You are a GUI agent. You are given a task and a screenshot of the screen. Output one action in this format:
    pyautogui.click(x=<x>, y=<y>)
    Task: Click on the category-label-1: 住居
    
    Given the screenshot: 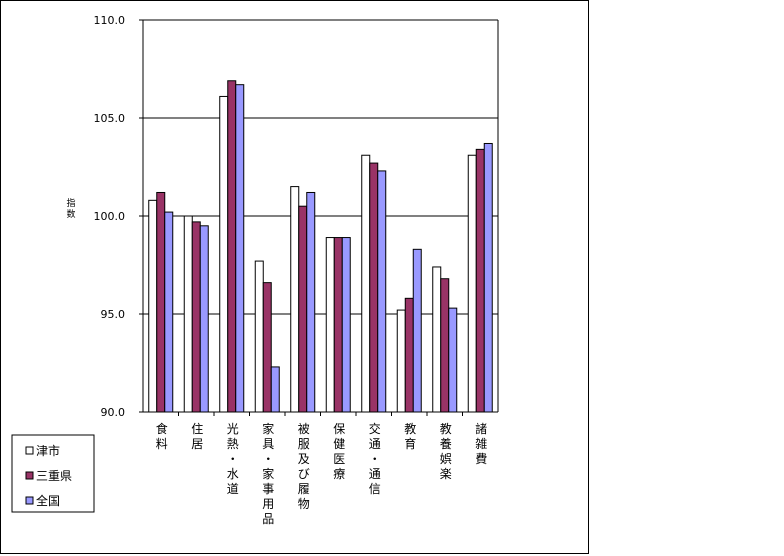 What is the action you would take?
    pyautogui.click(x=197, y=436)
    